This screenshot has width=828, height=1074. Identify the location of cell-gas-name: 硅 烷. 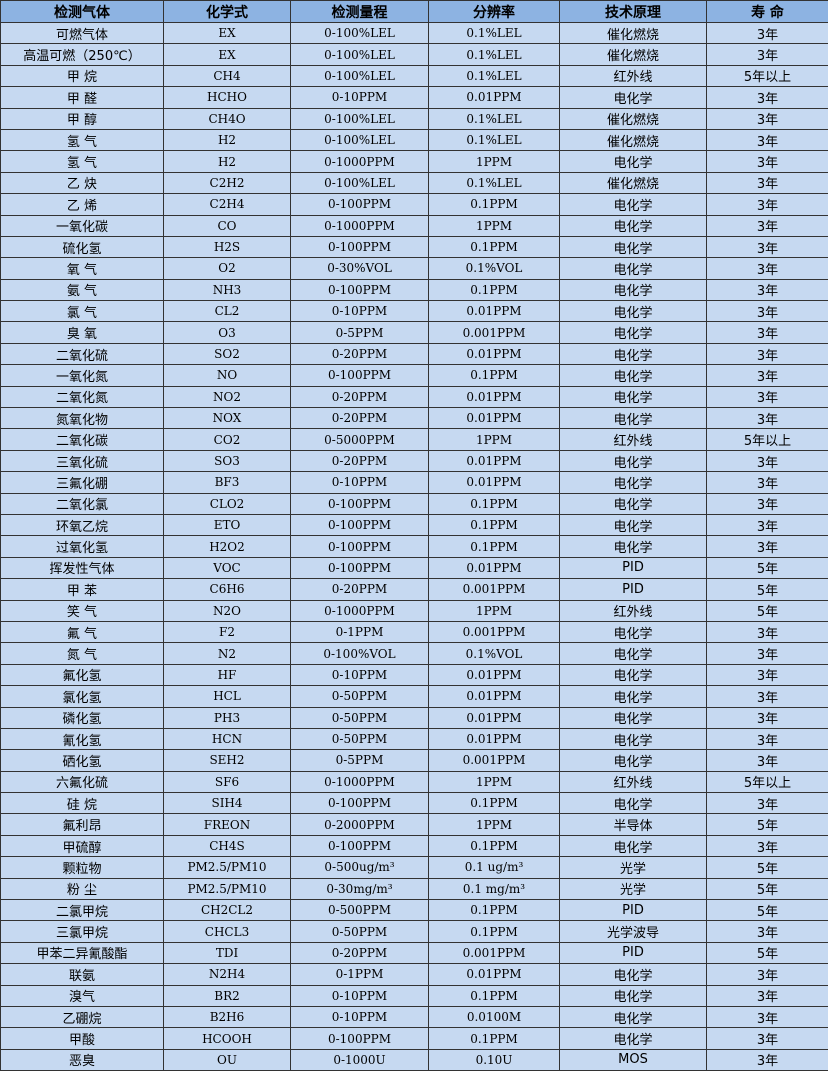
(82, 803).